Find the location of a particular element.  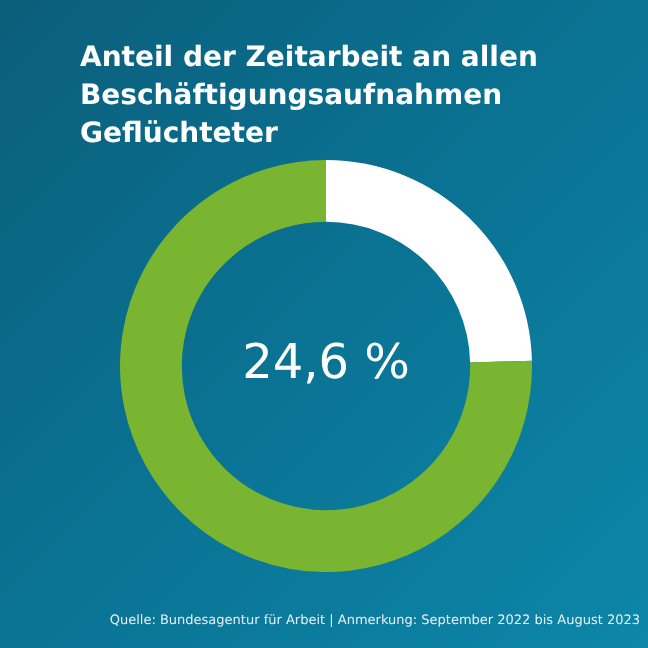

data-label: 24,6 % is located at coordinates (326, 362).